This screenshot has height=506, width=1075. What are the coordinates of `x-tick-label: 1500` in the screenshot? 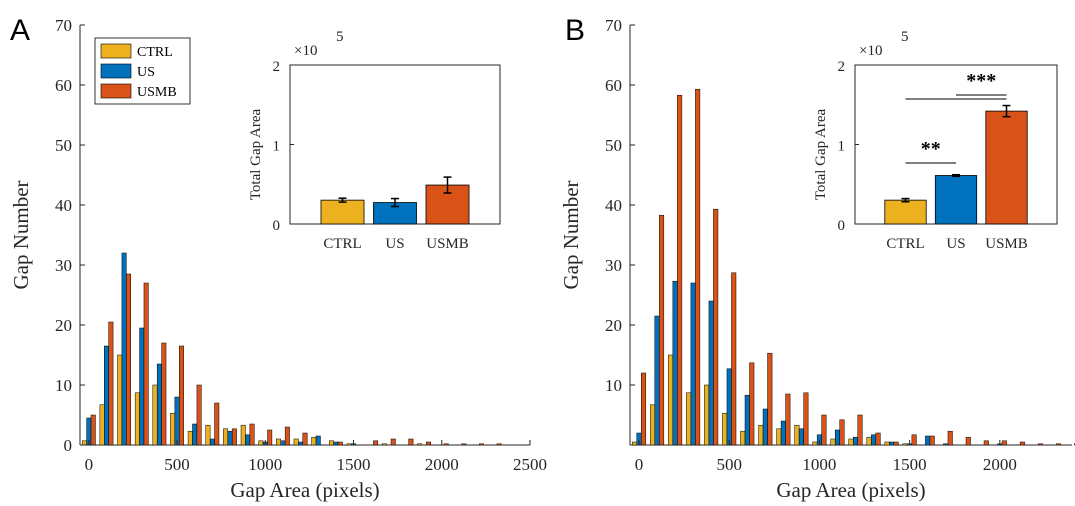 It's located at (910, 464).